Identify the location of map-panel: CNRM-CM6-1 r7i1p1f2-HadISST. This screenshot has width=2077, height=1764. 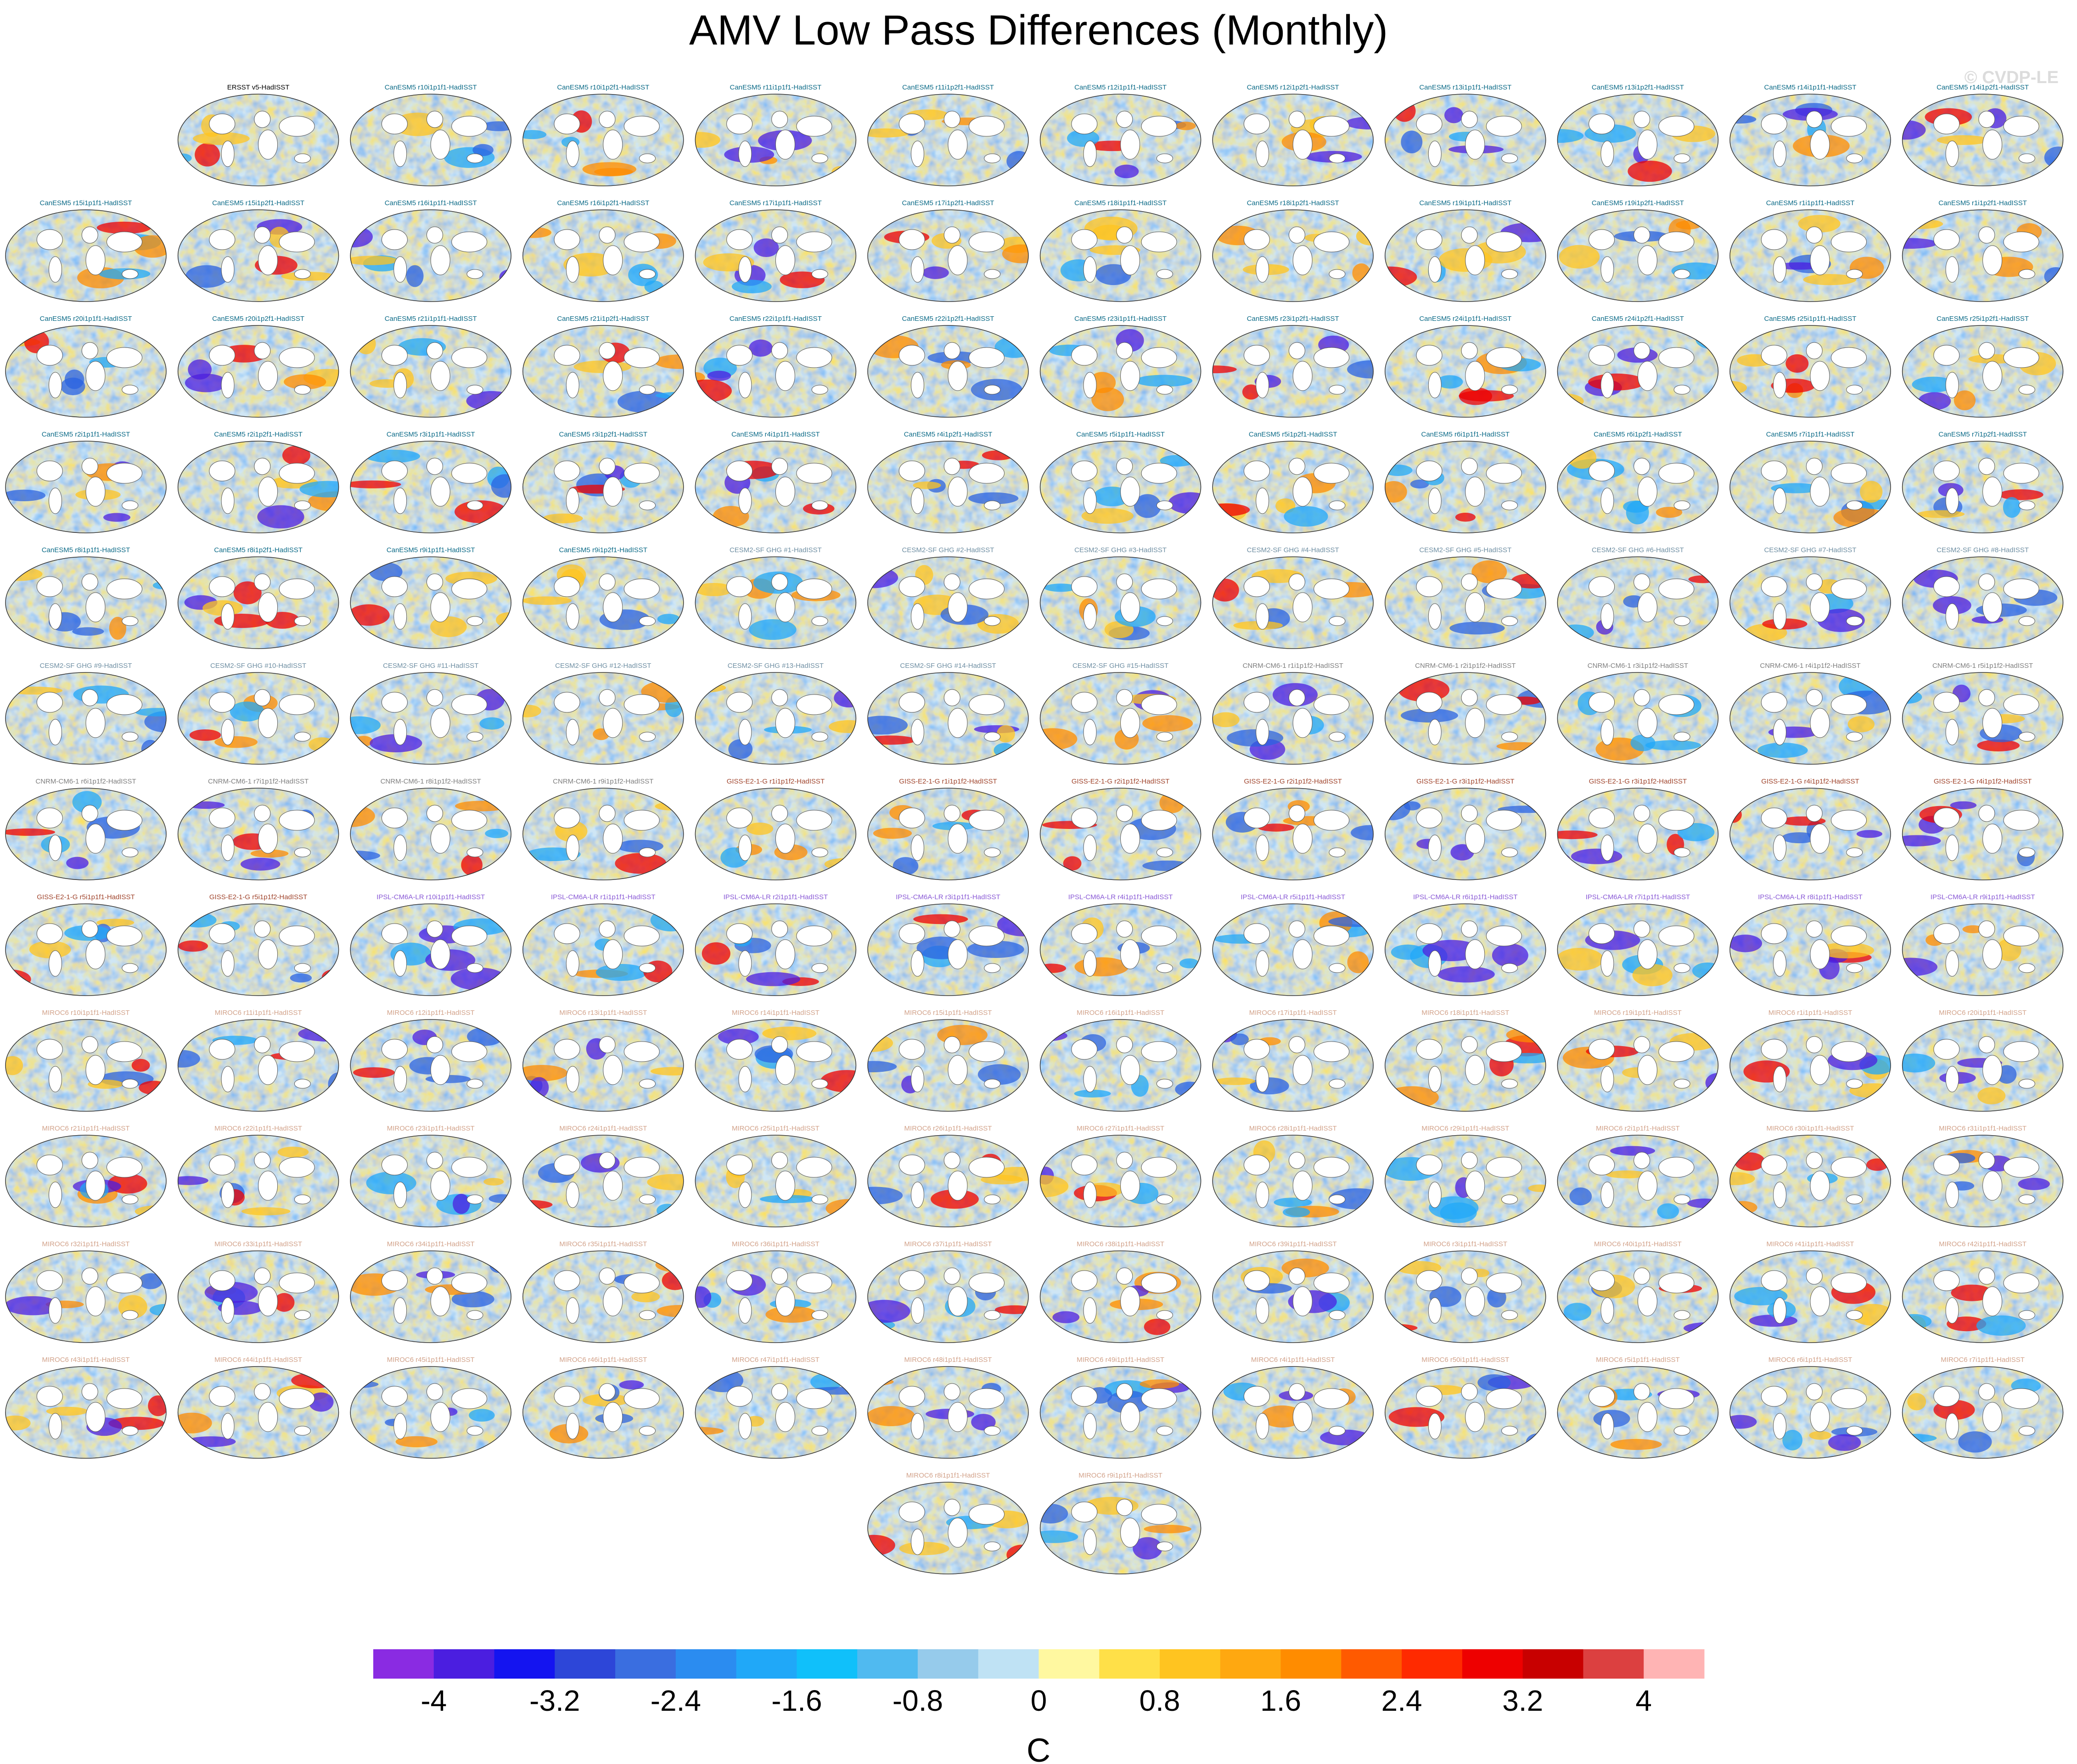
(258, 829).